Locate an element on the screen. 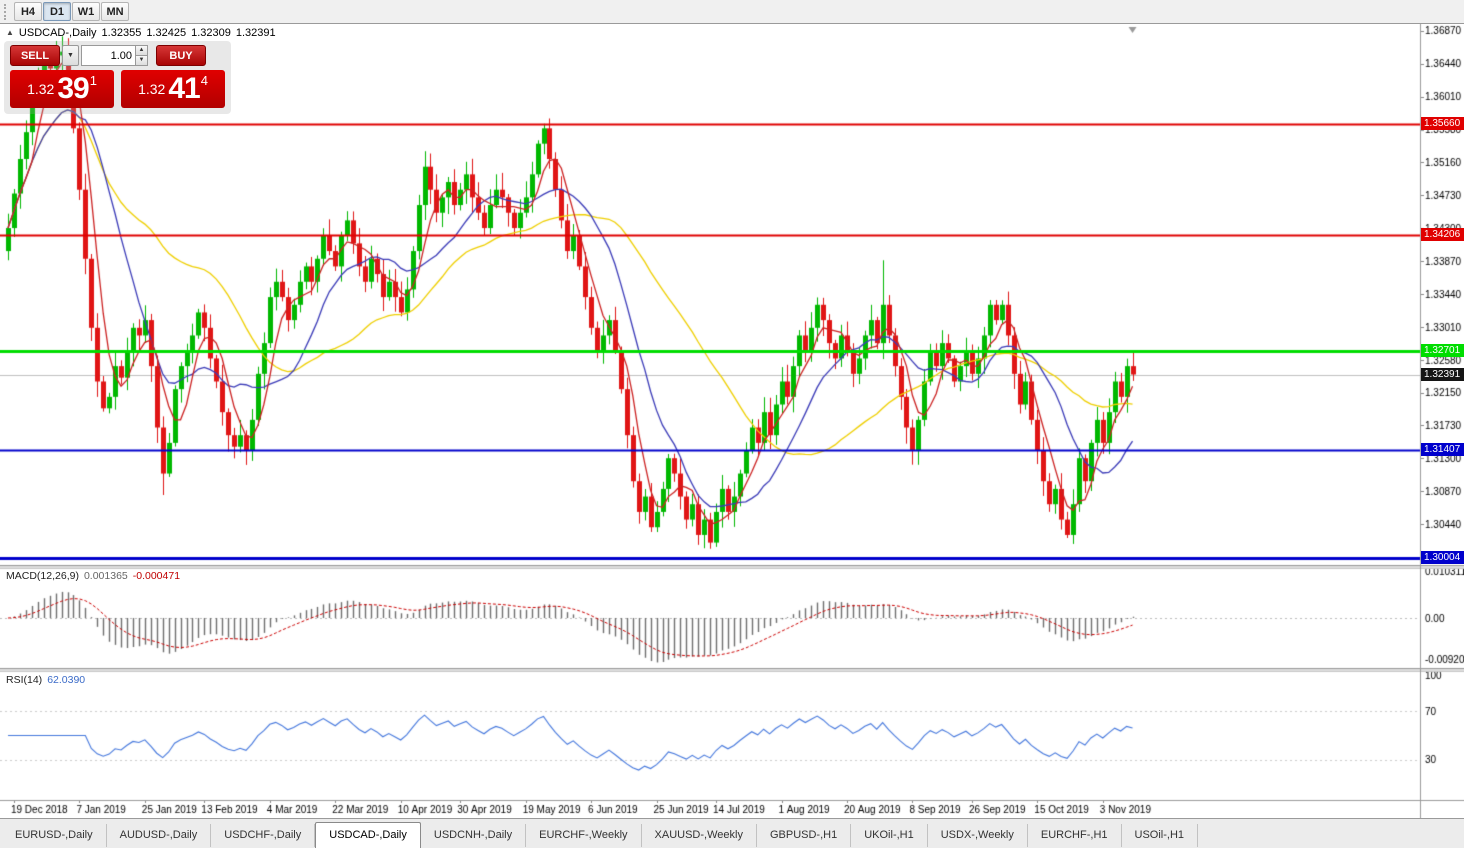 The height and width of the screenshot is (848, 1464). chart-tab-usdx-weekly: USDX-,Weekly is located at coordinates (978, 835).